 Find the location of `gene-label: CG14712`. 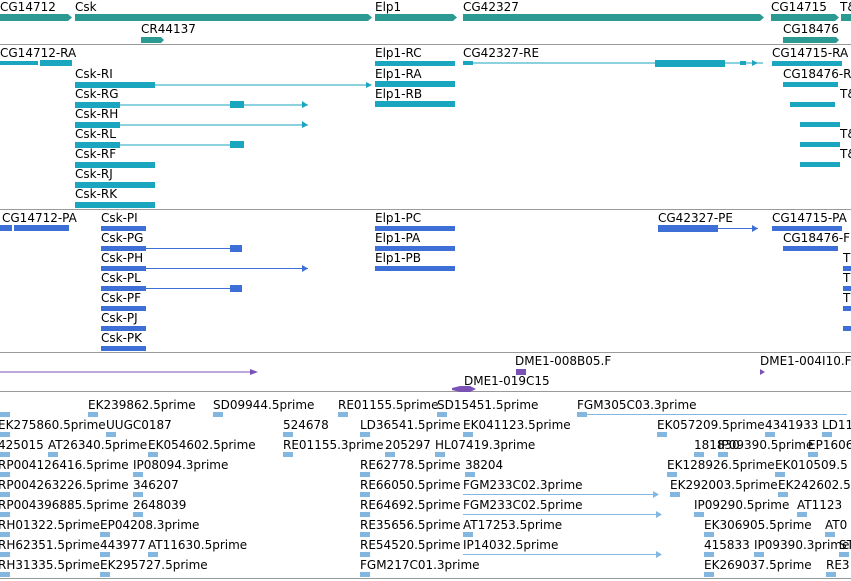

gene-label: CG14712 is located at coordinates (28, 7).